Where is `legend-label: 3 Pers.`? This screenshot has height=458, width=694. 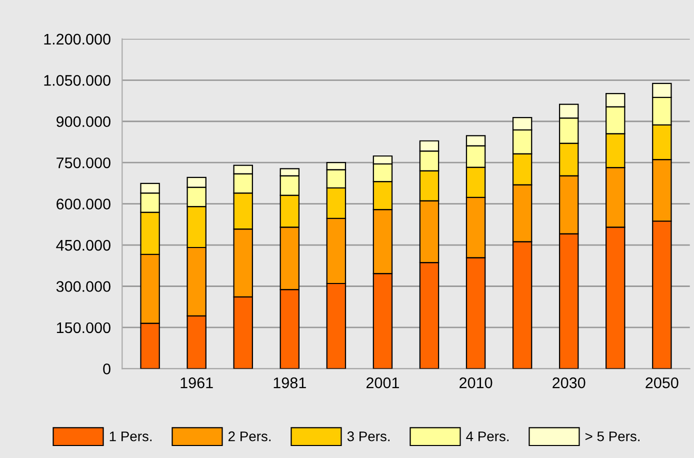
legend-label: 3 Pers. is located at coordinates (368, 436).